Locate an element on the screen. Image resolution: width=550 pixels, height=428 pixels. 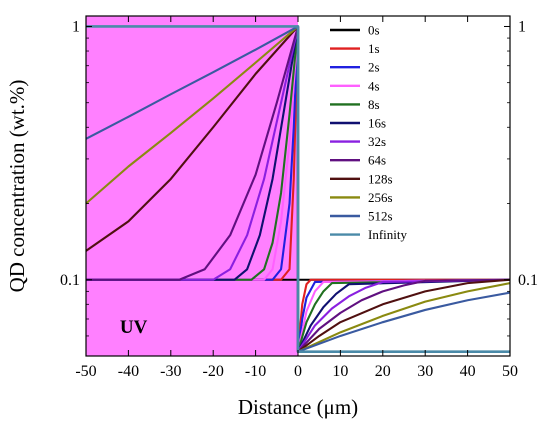
legend-label-1s: 1s is located at coordinates (374, 48).